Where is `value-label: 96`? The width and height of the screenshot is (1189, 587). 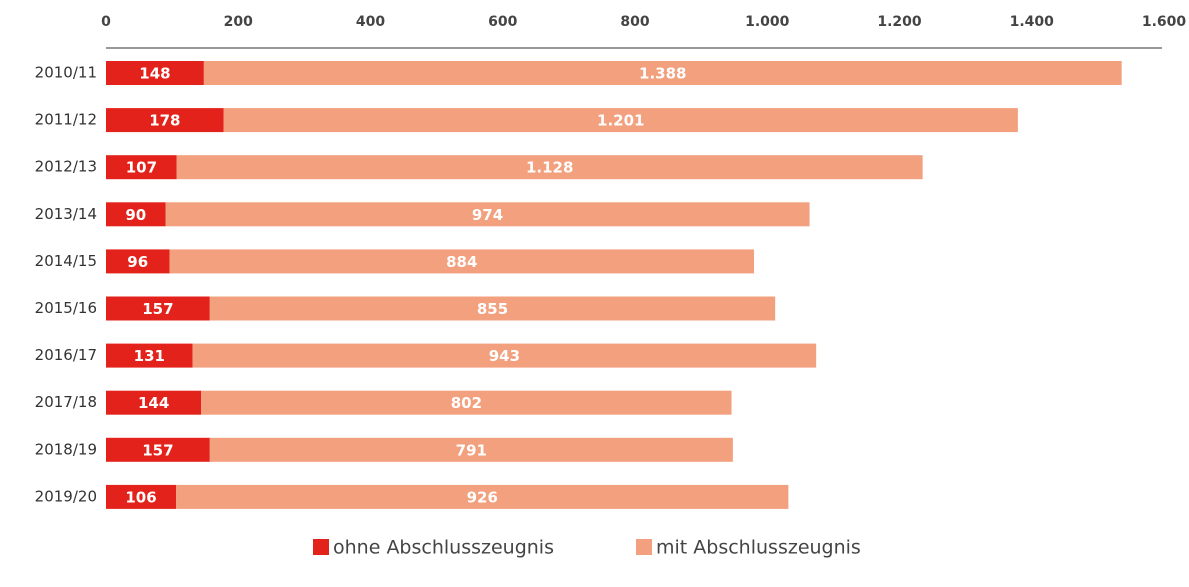
value-label: 96 is located at coordinates (137, 262).